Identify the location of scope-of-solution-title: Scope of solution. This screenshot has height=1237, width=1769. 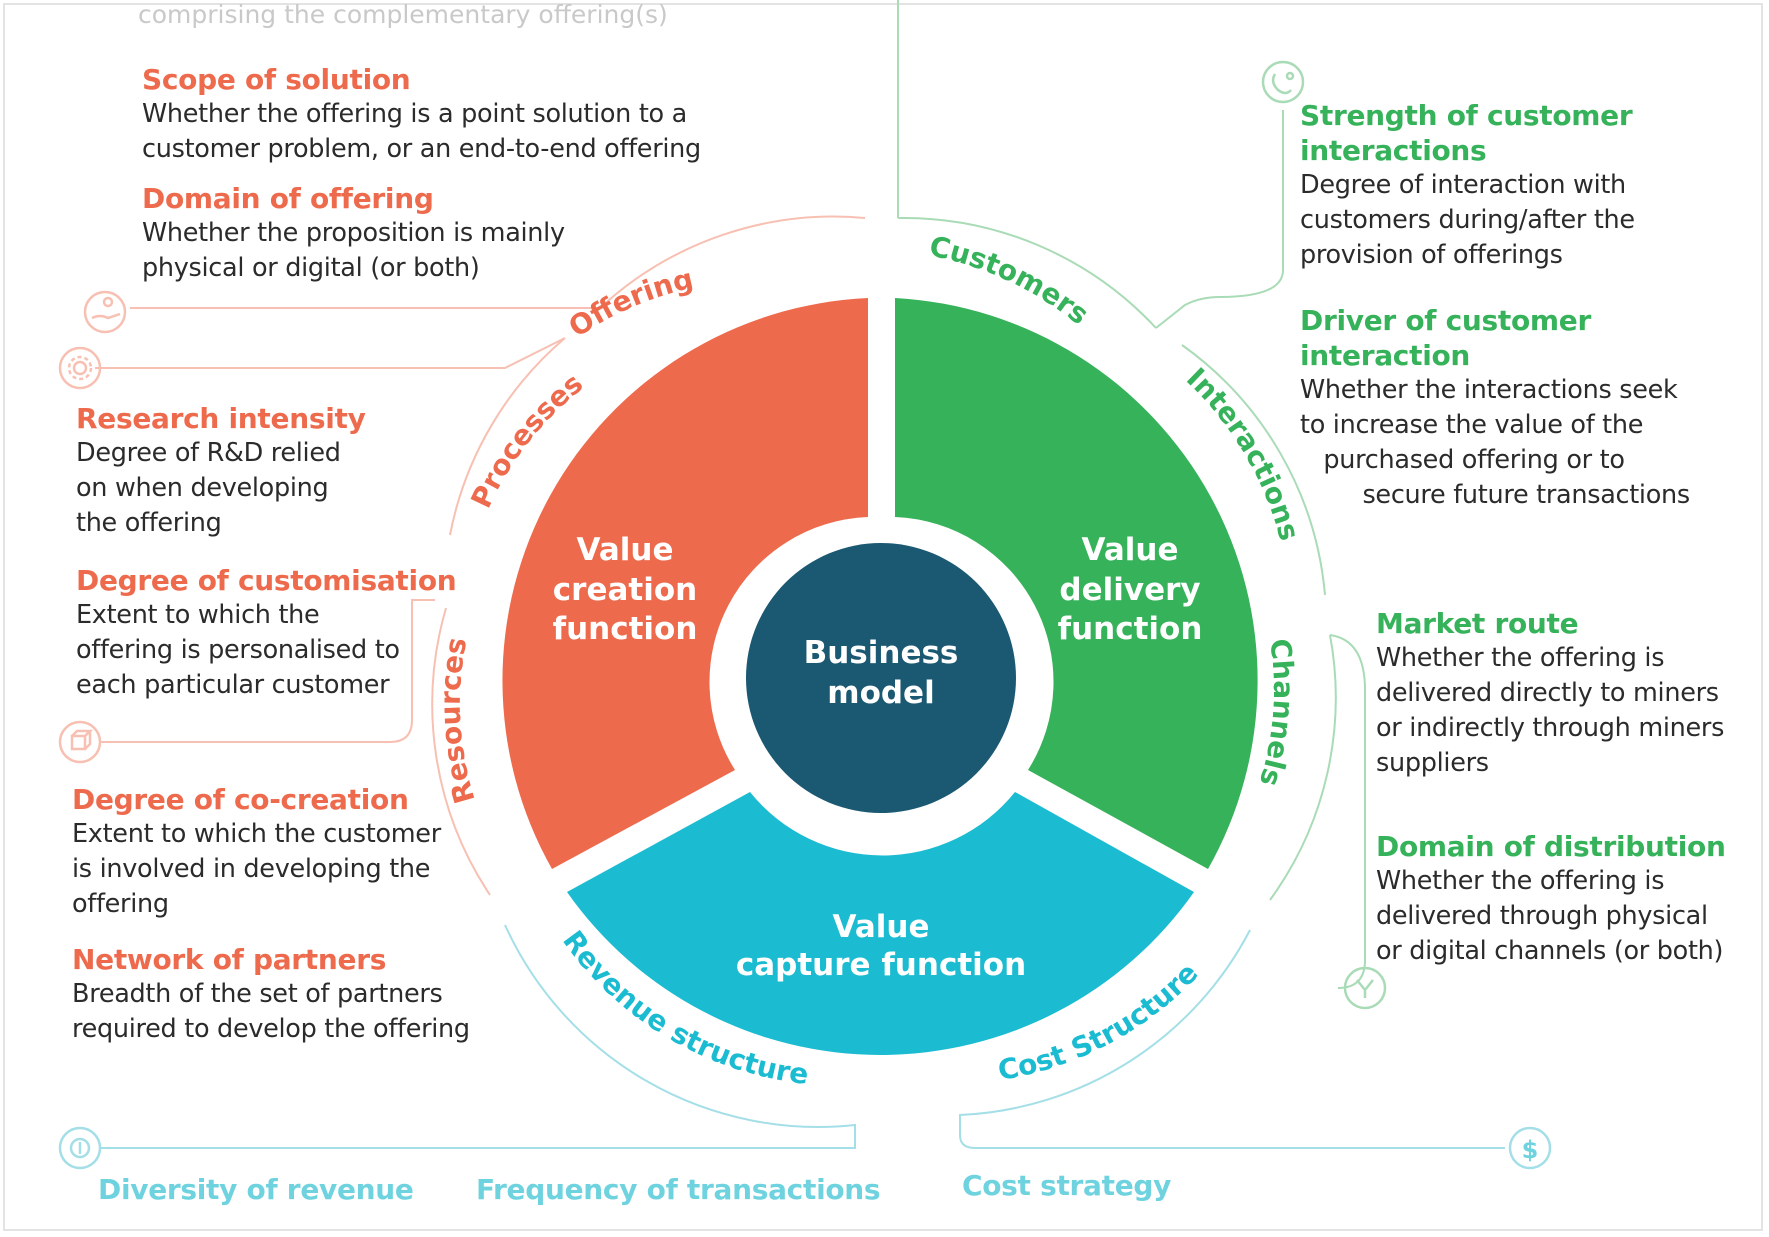
(276, 79).